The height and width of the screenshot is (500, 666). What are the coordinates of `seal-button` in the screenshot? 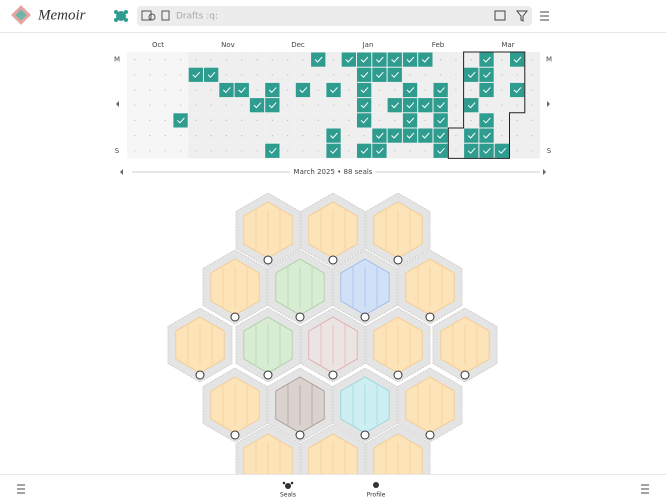 It's located at (121, 16).